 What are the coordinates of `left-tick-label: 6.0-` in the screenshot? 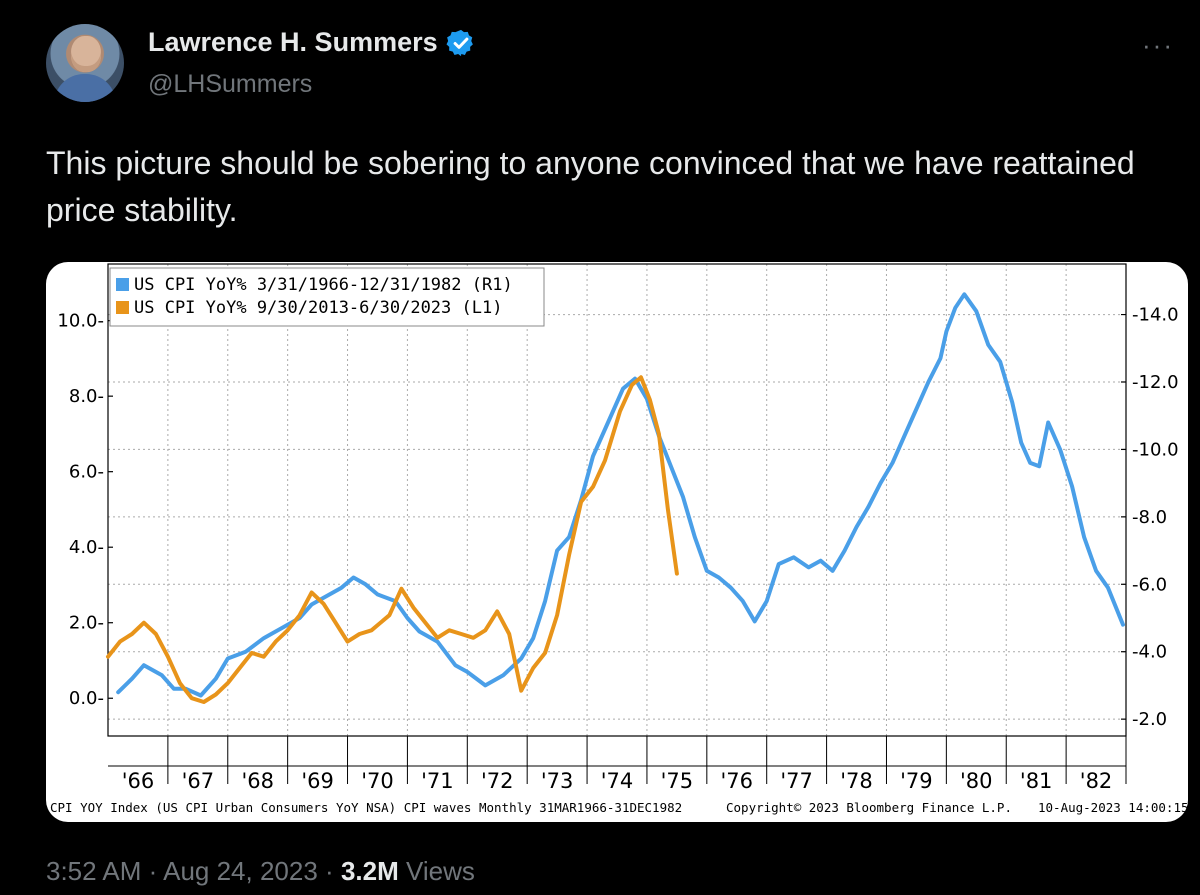 It's located at (86, 472).